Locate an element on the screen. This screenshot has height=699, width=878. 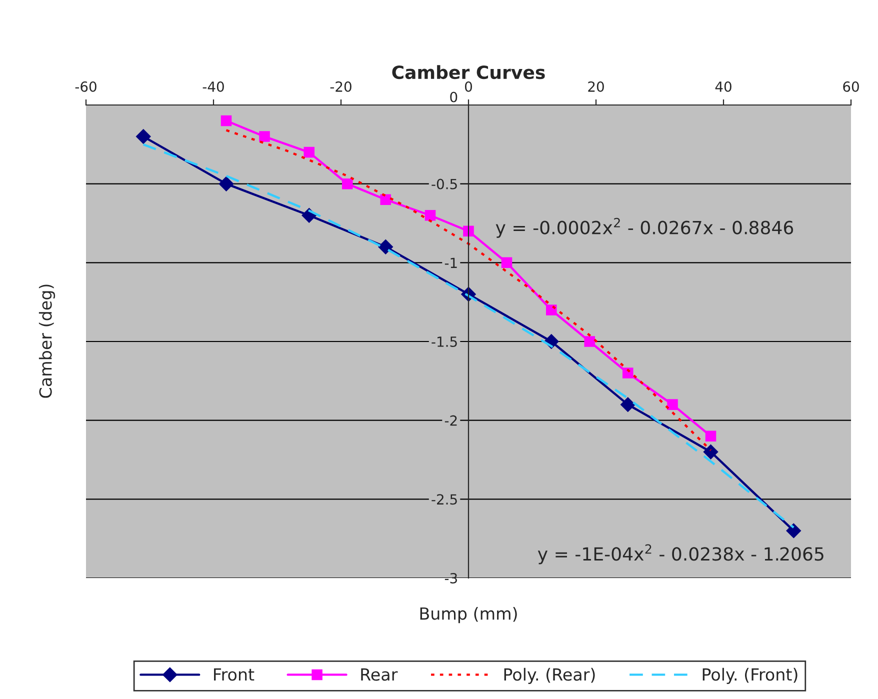
y-tick-label: 0 is located at coordinates (454, 97).